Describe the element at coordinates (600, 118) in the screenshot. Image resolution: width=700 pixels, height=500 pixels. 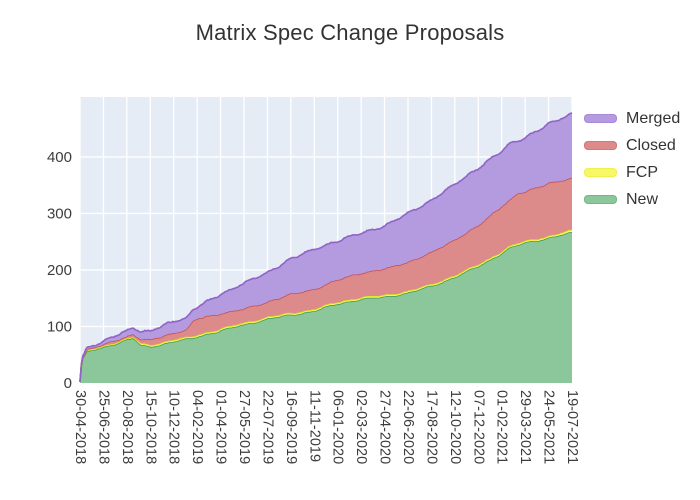
I see `legend-swatch-merged` at that location.